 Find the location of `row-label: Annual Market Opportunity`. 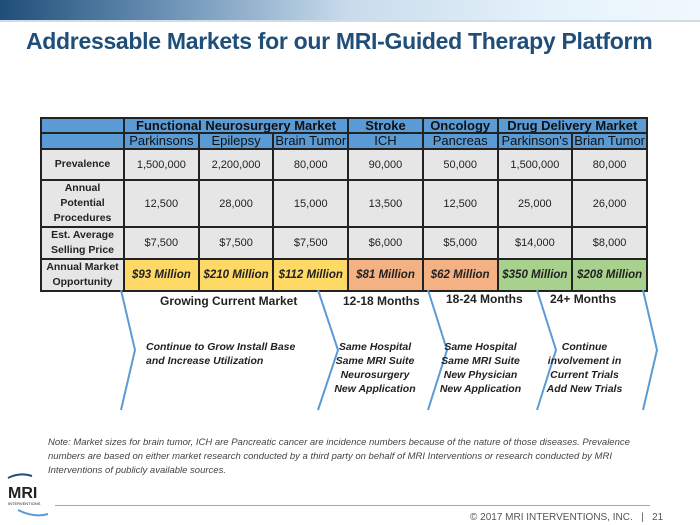

row-label: Annual Market Opportunity is located at coordinates (82, 275).